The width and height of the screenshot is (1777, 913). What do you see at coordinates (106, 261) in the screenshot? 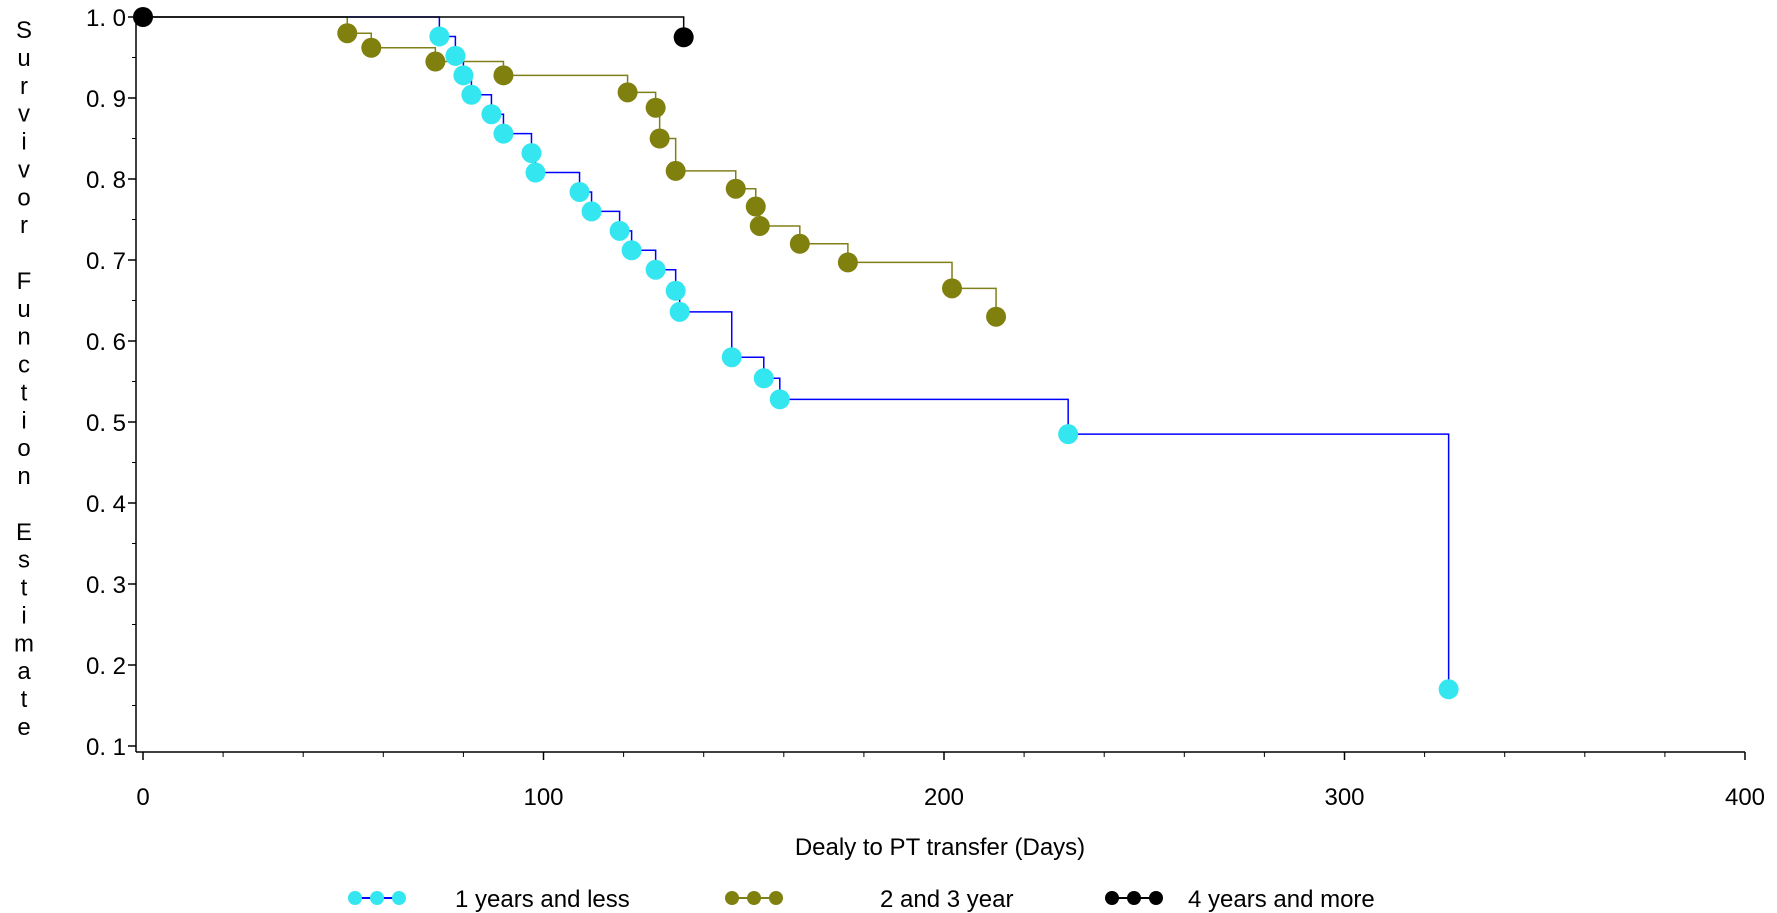
I see `y-tick-label: 0. 7` at bounding box center [106, 261].